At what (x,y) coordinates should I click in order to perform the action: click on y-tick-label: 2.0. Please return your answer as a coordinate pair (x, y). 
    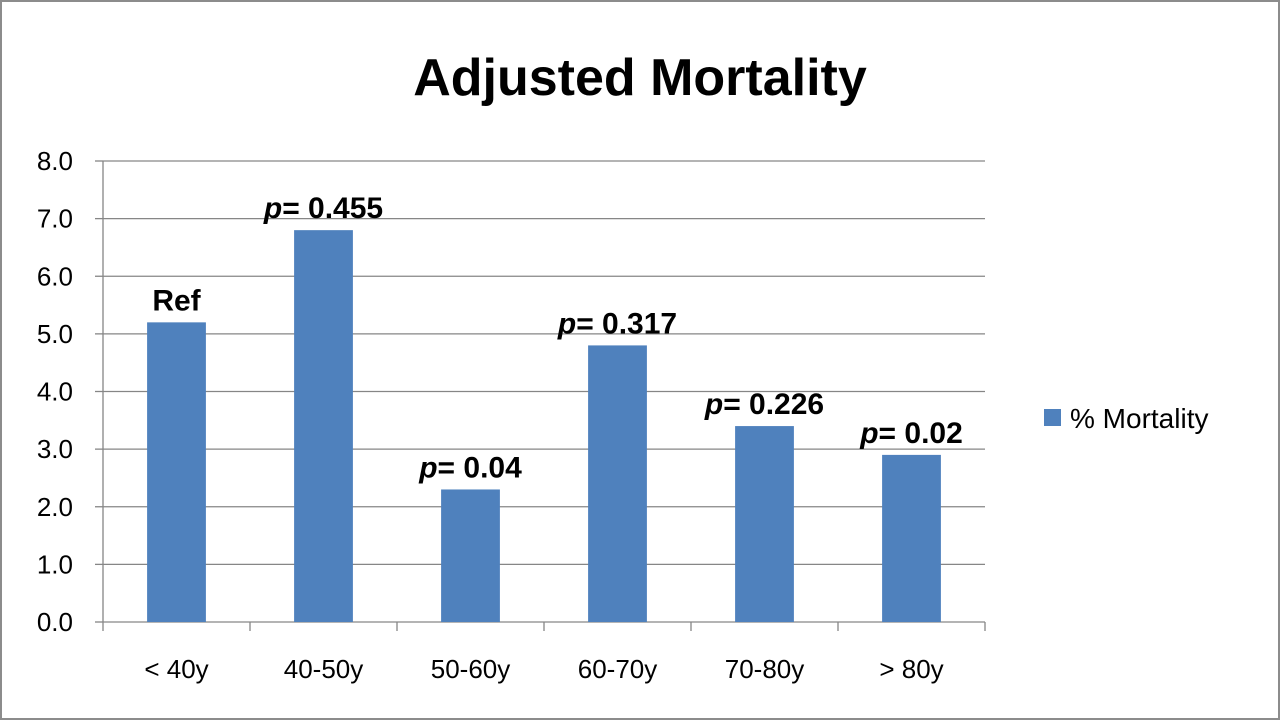
    Looking at the image, I should click on (55, 507).